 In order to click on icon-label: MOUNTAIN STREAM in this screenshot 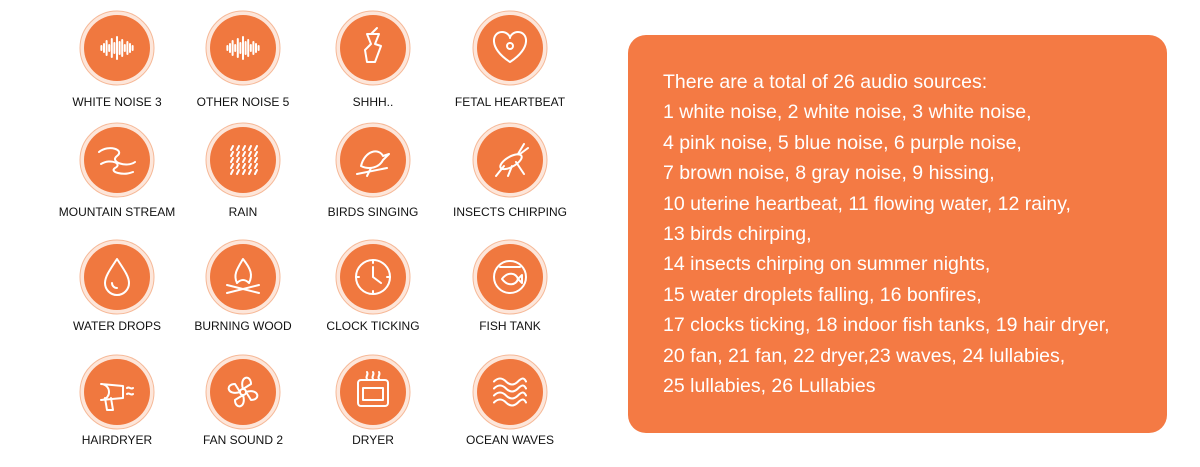, I will do `click(117, 212)`.